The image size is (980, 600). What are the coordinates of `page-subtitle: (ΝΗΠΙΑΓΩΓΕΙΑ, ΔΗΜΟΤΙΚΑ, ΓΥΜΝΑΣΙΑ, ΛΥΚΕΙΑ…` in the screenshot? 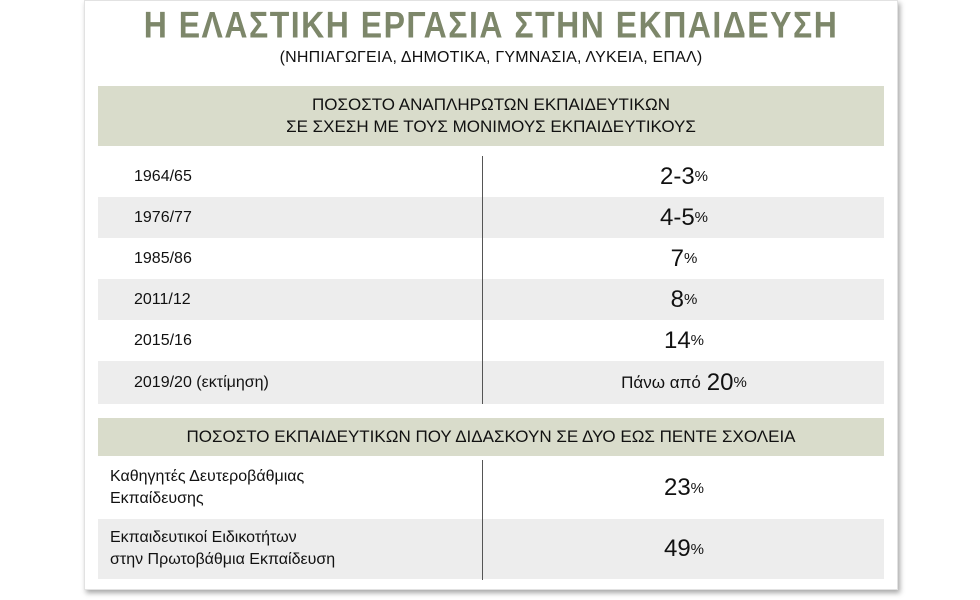 It's located at (491, 57).